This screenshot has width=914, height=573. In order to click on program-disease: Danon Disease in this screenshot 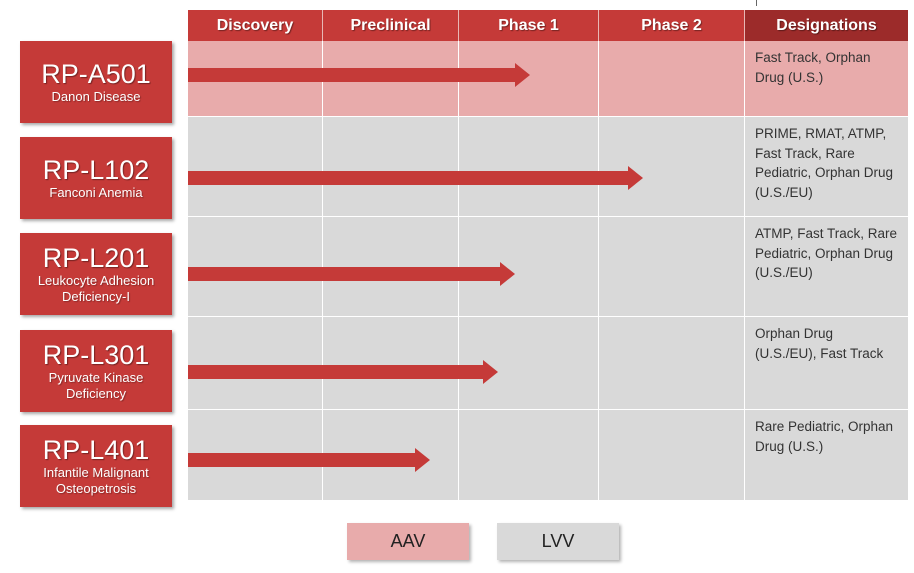, I will do `click(96, 96)`.